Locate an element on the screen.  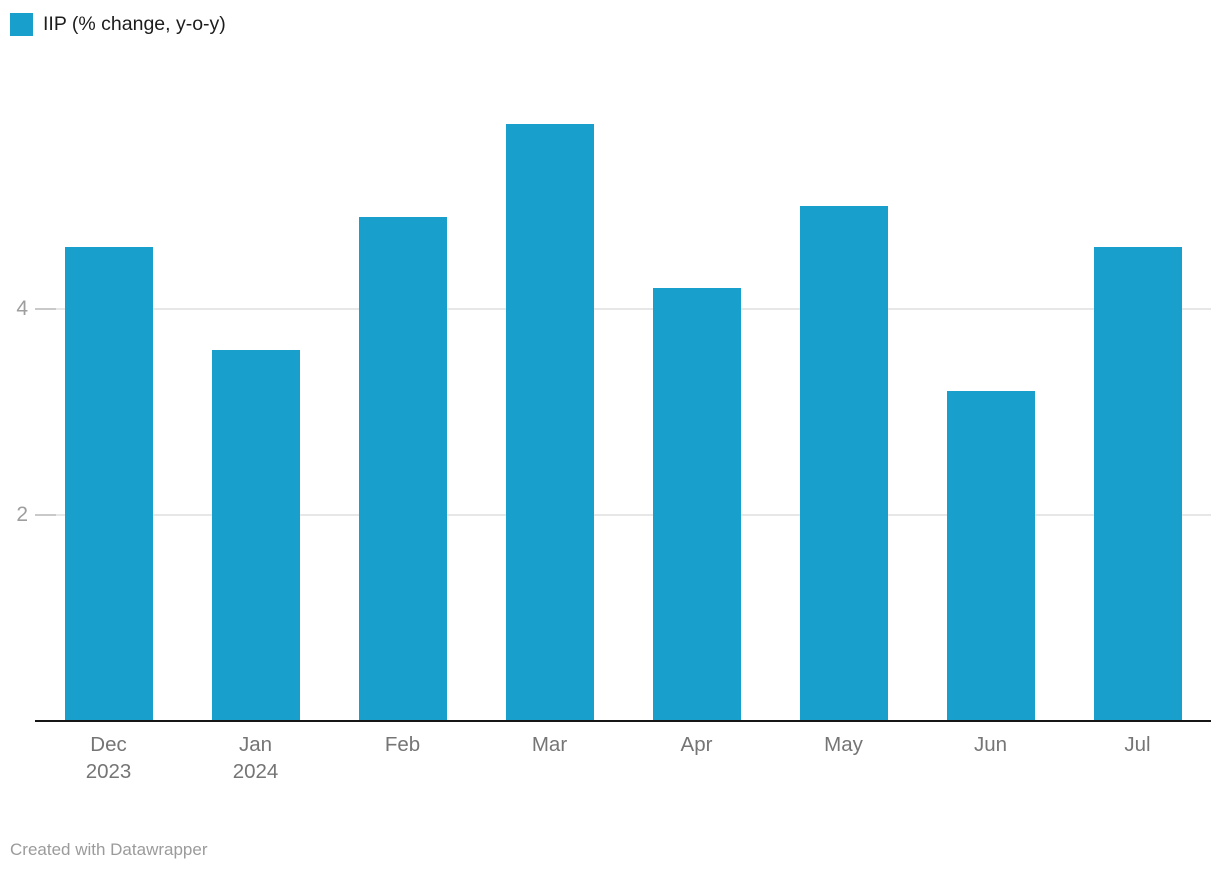
bar-slot-jan-2024 is located at coordinates (255, 410).